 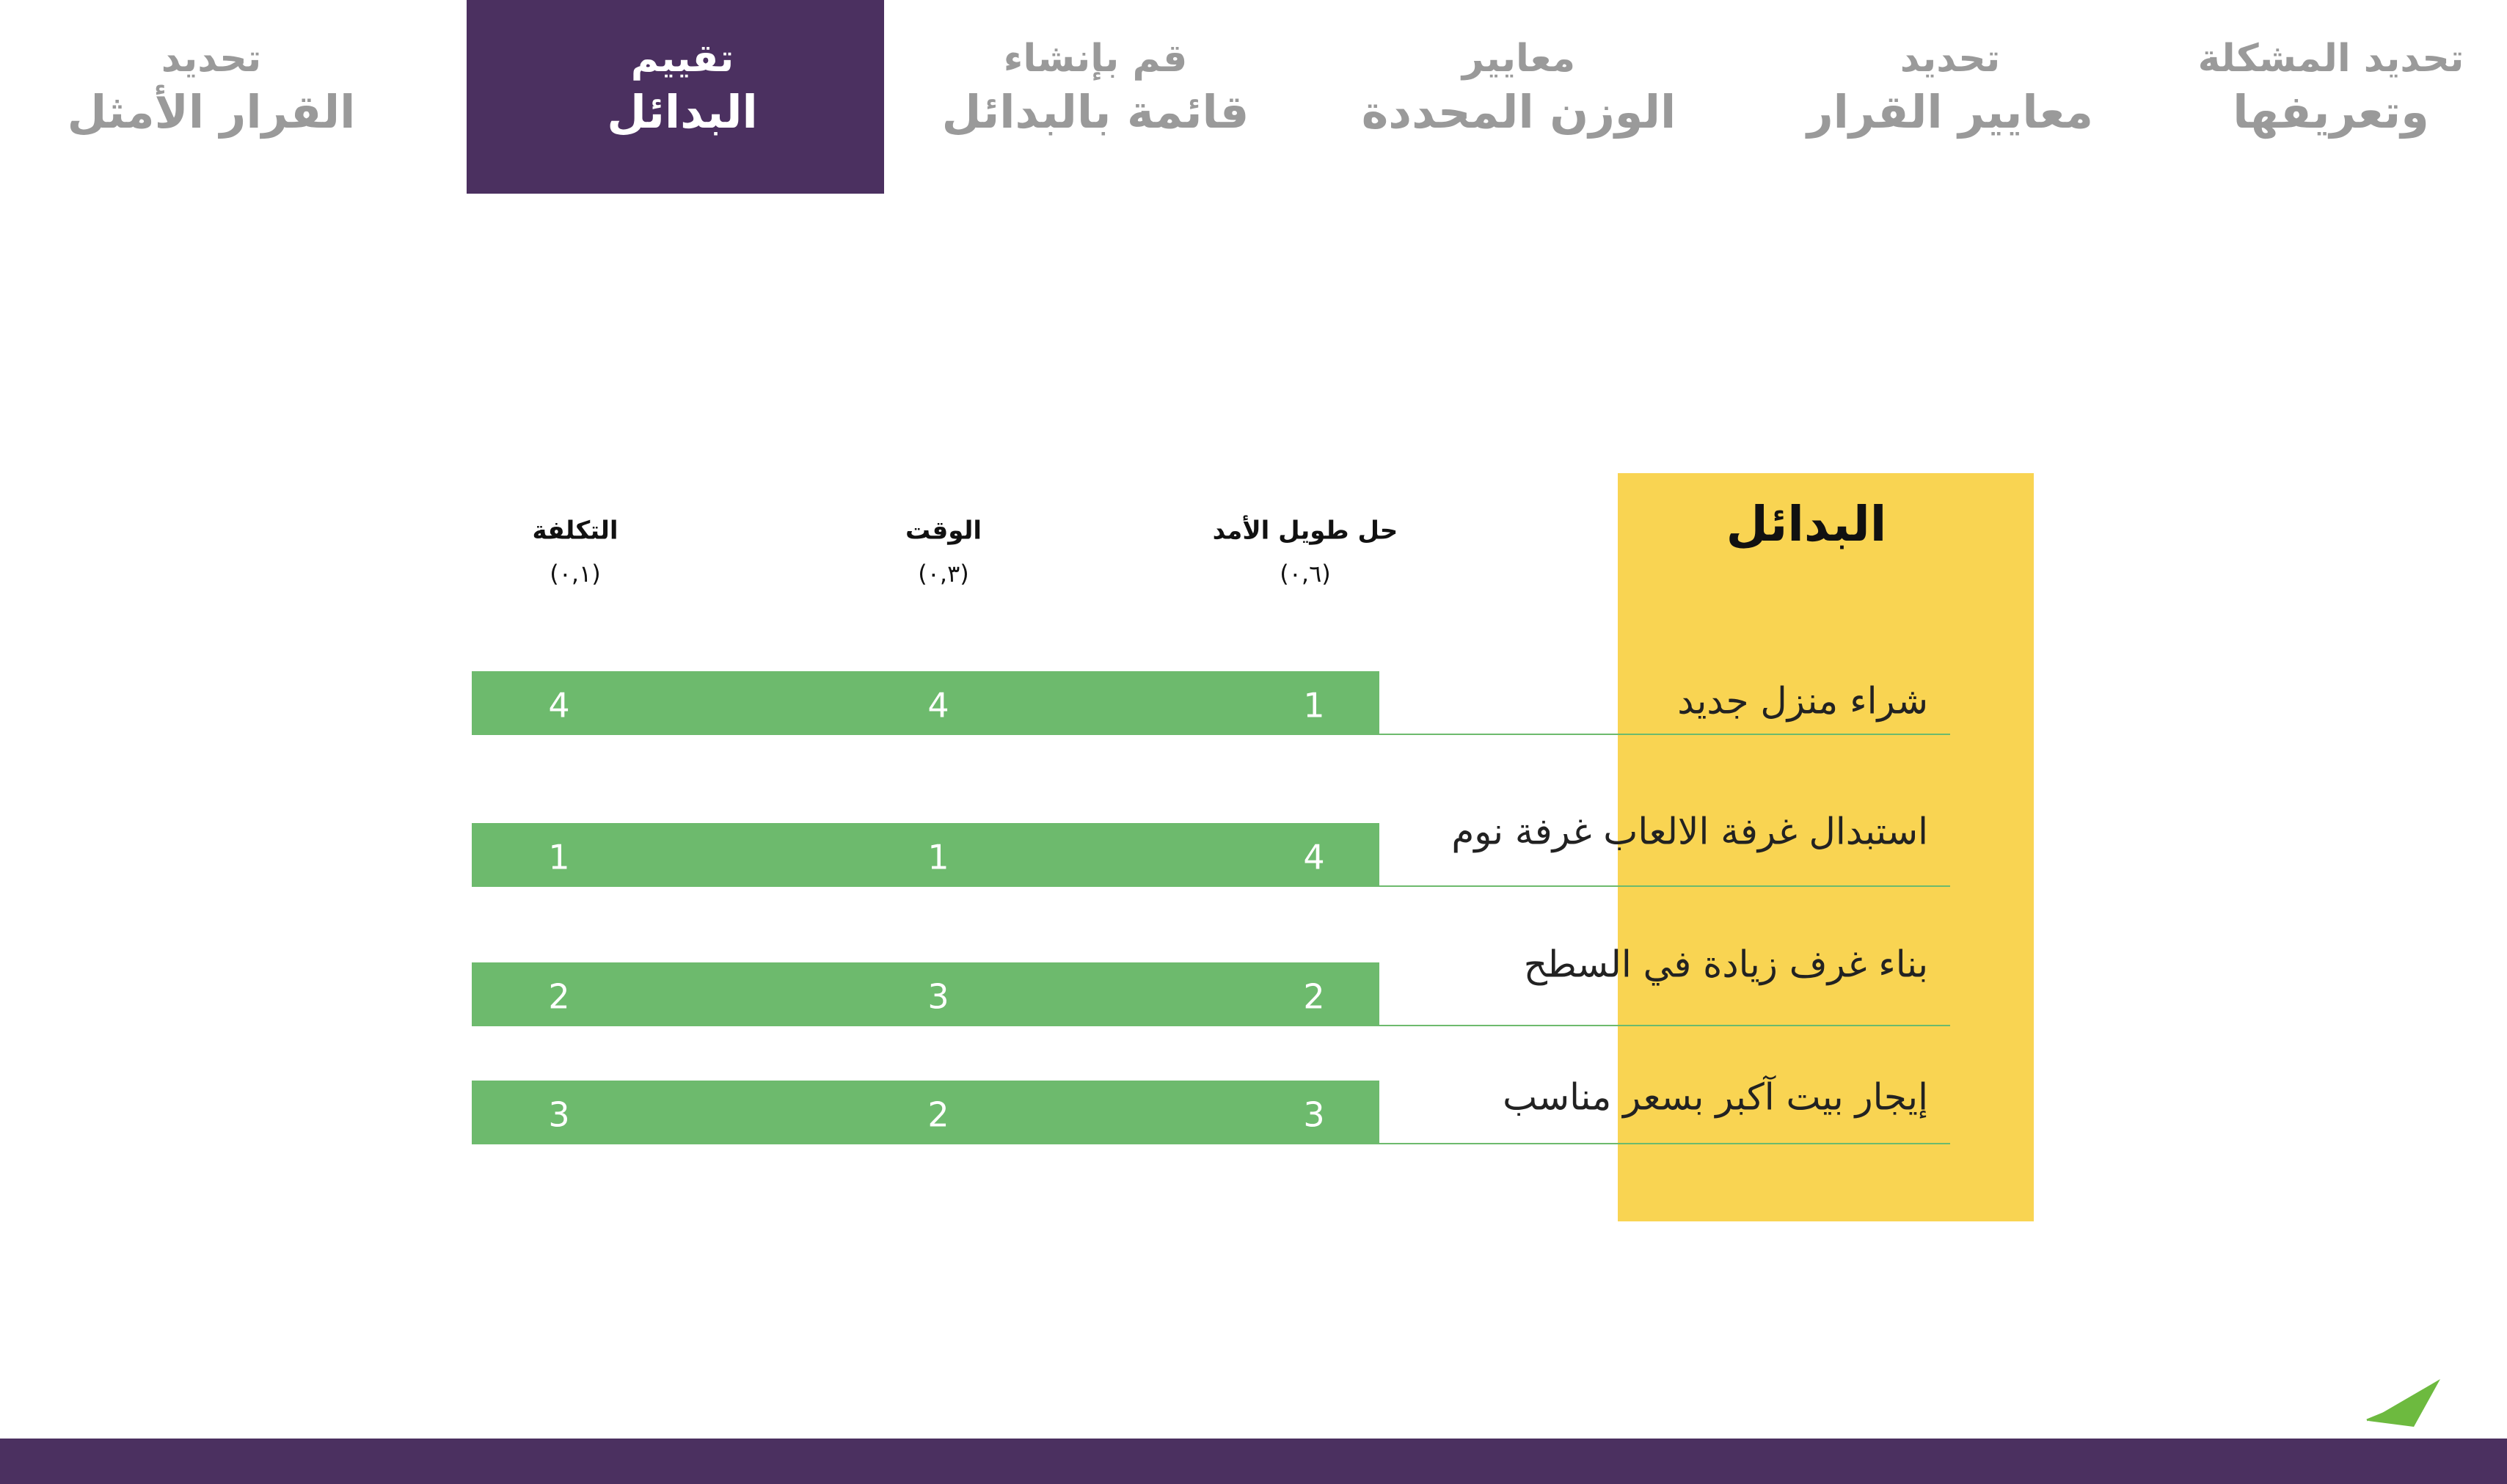 I want to click on alternative-name: بناء غرف زيادة في السطح, so click(x=1726, y=965).